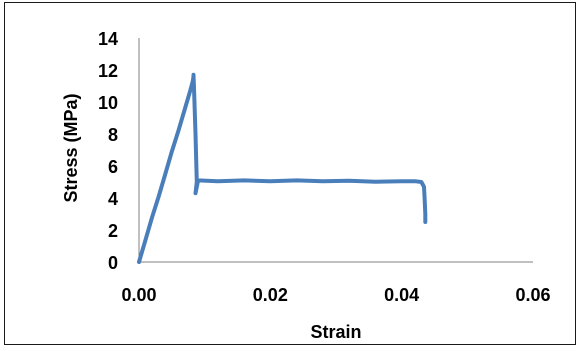 The height and width of the screenshot is (351, 580). I want to click on y-tick-label: 0, so click(113, 263).